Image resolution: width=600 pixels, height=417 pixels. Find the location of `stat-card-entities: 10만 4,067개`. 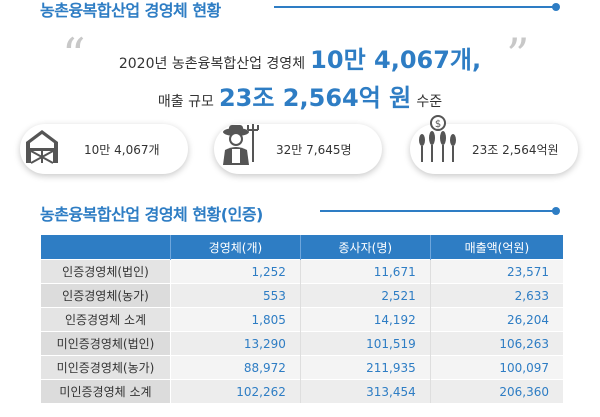

stat-card-entities: 10만 4,067개 is located at coordinates (104, 149).